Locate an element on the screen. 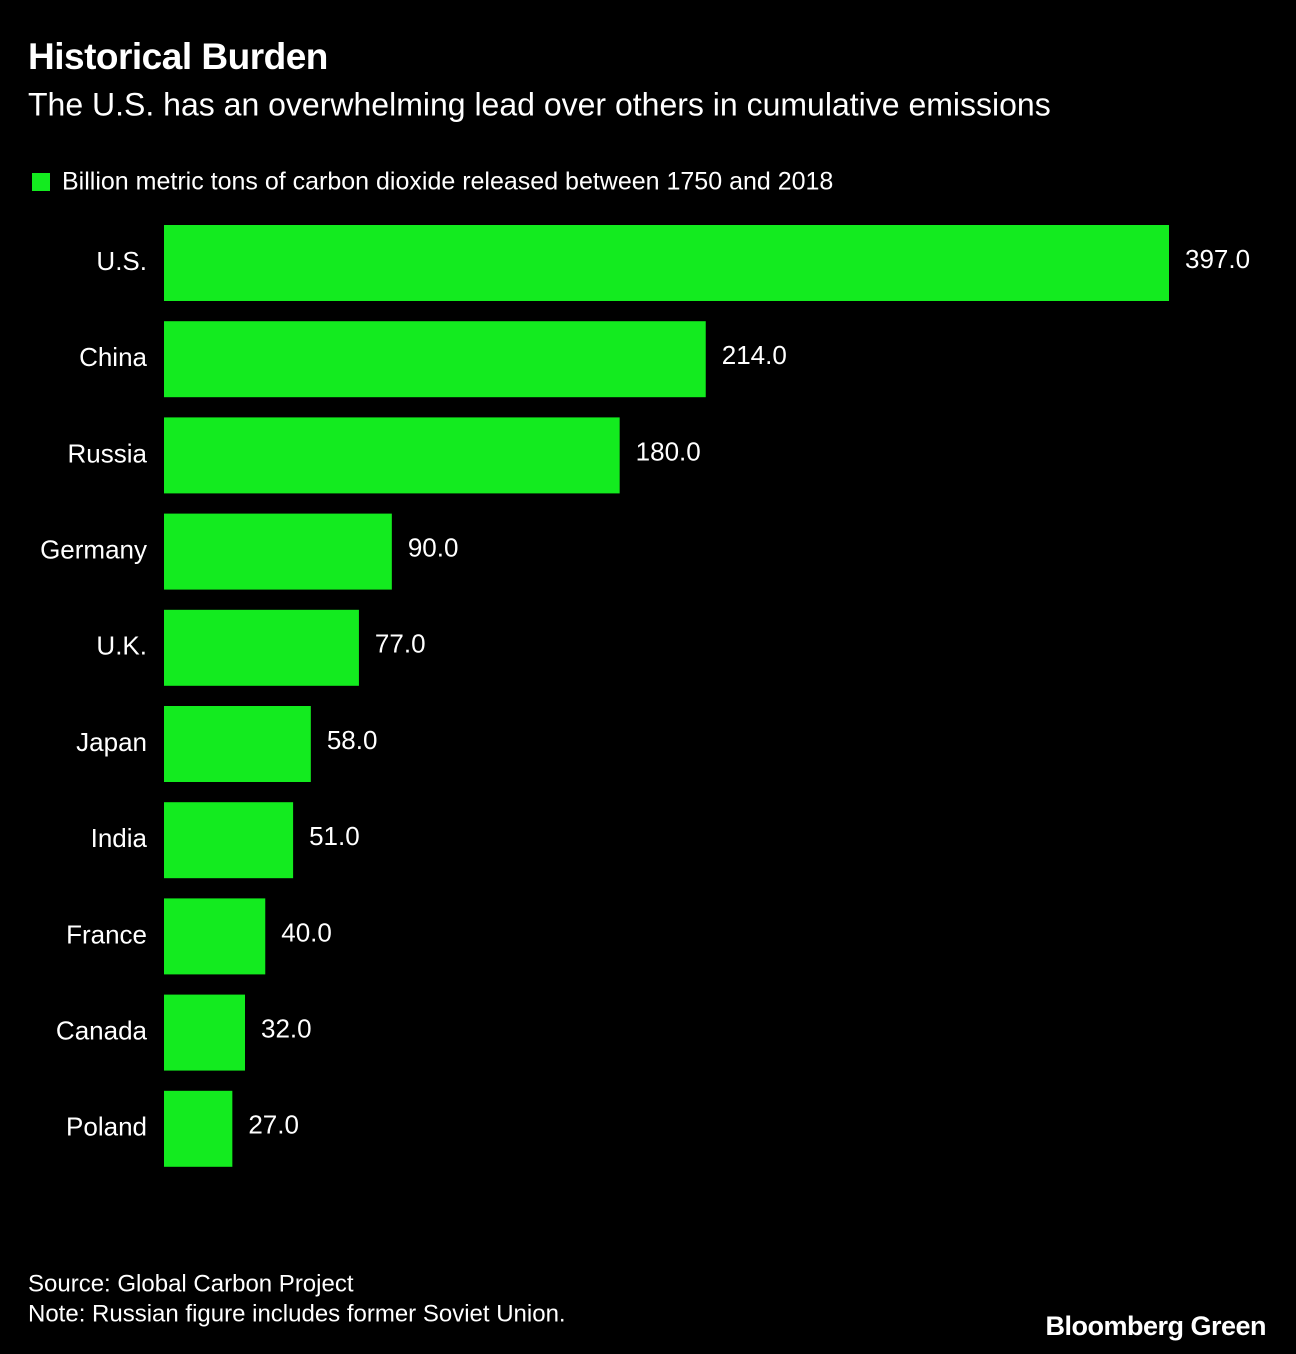 The height and width of the screenshot is (1354, 1296). value-label: 32.0 is located at coordinates (286, 1028).